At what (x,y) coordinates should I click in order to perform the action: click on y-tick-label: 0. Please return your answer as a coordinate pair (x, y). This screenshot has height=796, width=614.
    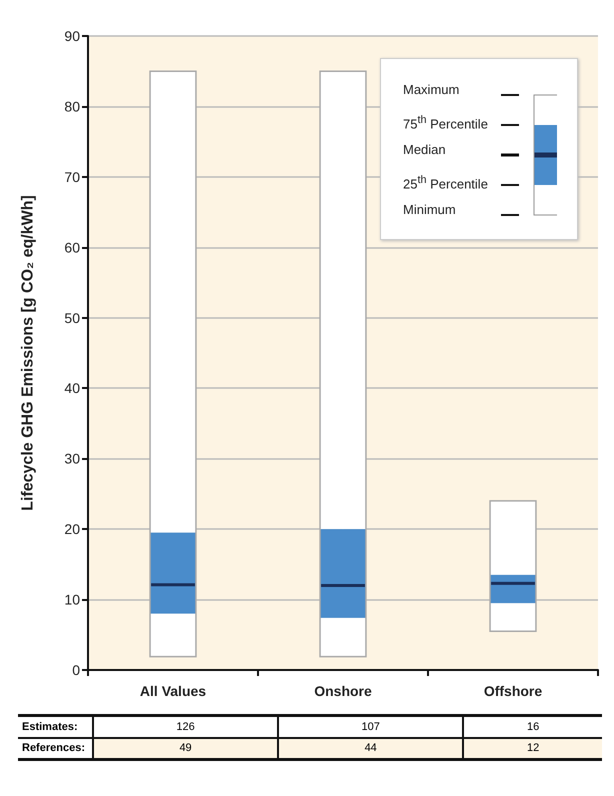
    Looking at the image, I should click on (76, 670).